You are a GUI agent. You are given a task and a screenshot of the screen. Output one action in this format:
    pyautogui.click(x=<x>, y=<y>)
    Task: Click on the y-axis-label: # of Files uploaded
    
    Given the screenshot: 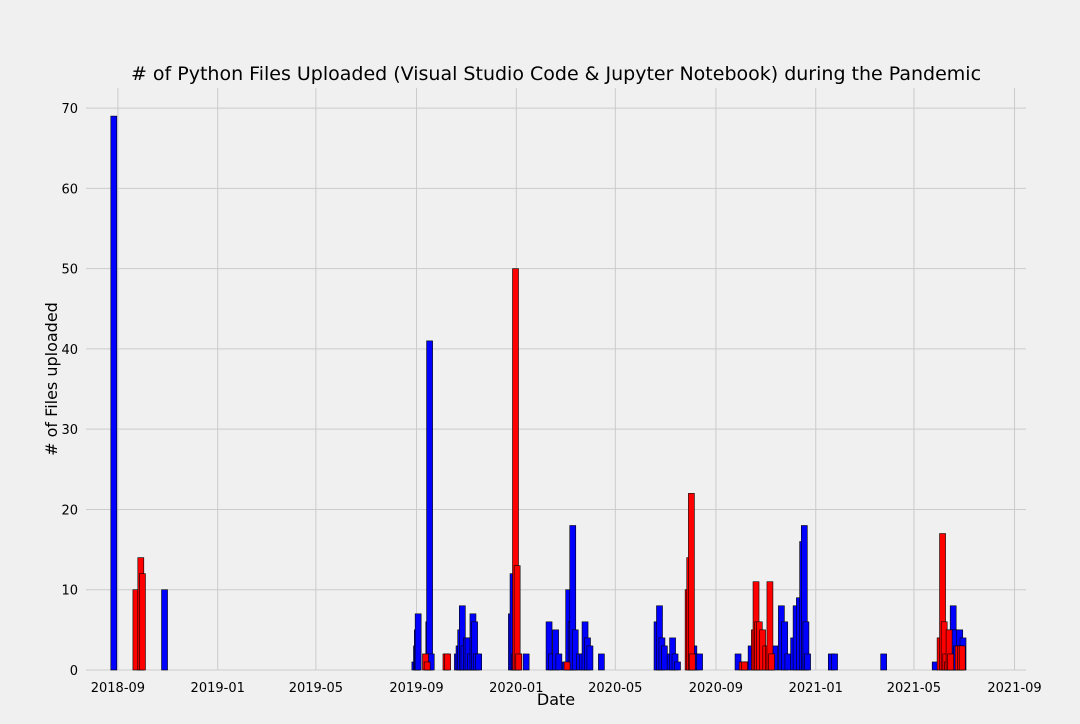 What is the action you would take?
    pyautogui.click(x=51, y=379)
    